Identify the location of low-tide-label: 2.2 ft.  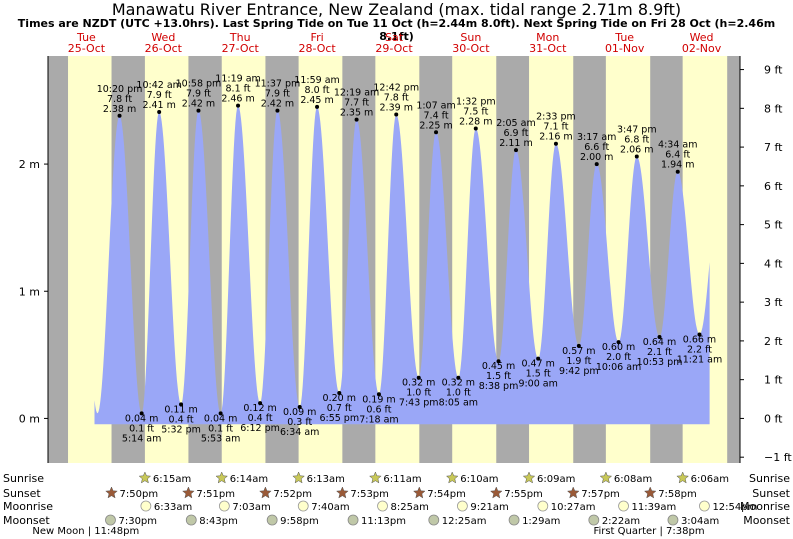
(699, 349).